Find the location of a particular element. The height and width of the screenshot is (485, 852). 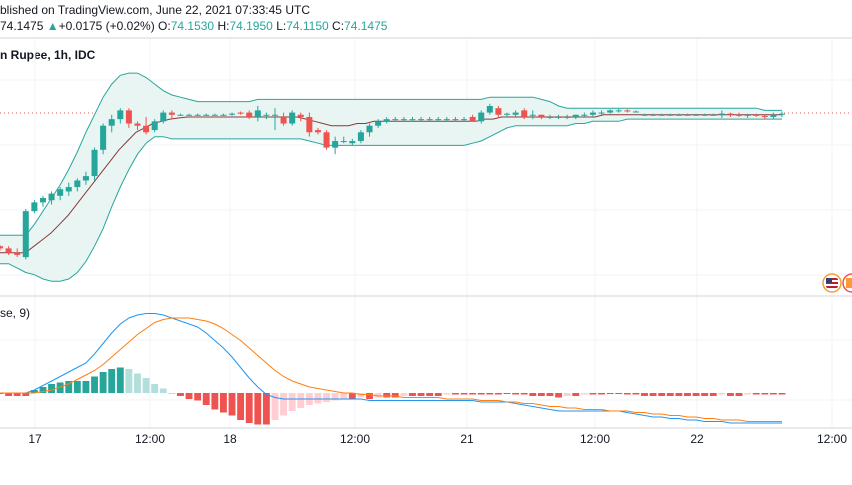

x-tick-label: 22 is located at coordinates (697, 439).